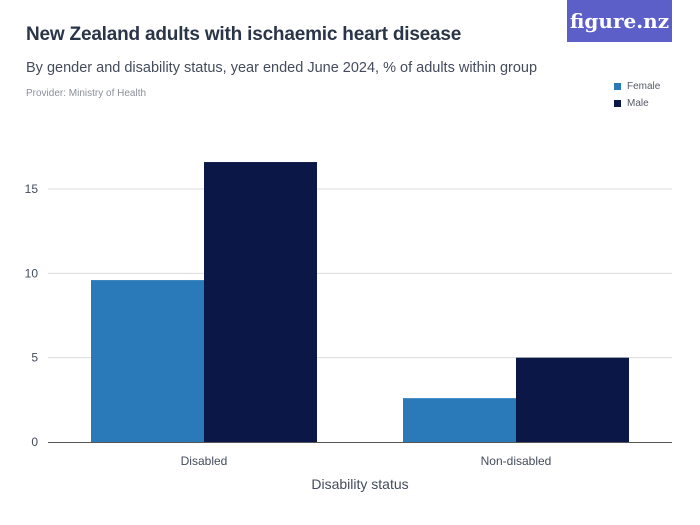  Describe the element at coordinates (359, 484) in the screenshot. I see `x-axis-title: Disability status` at that location.